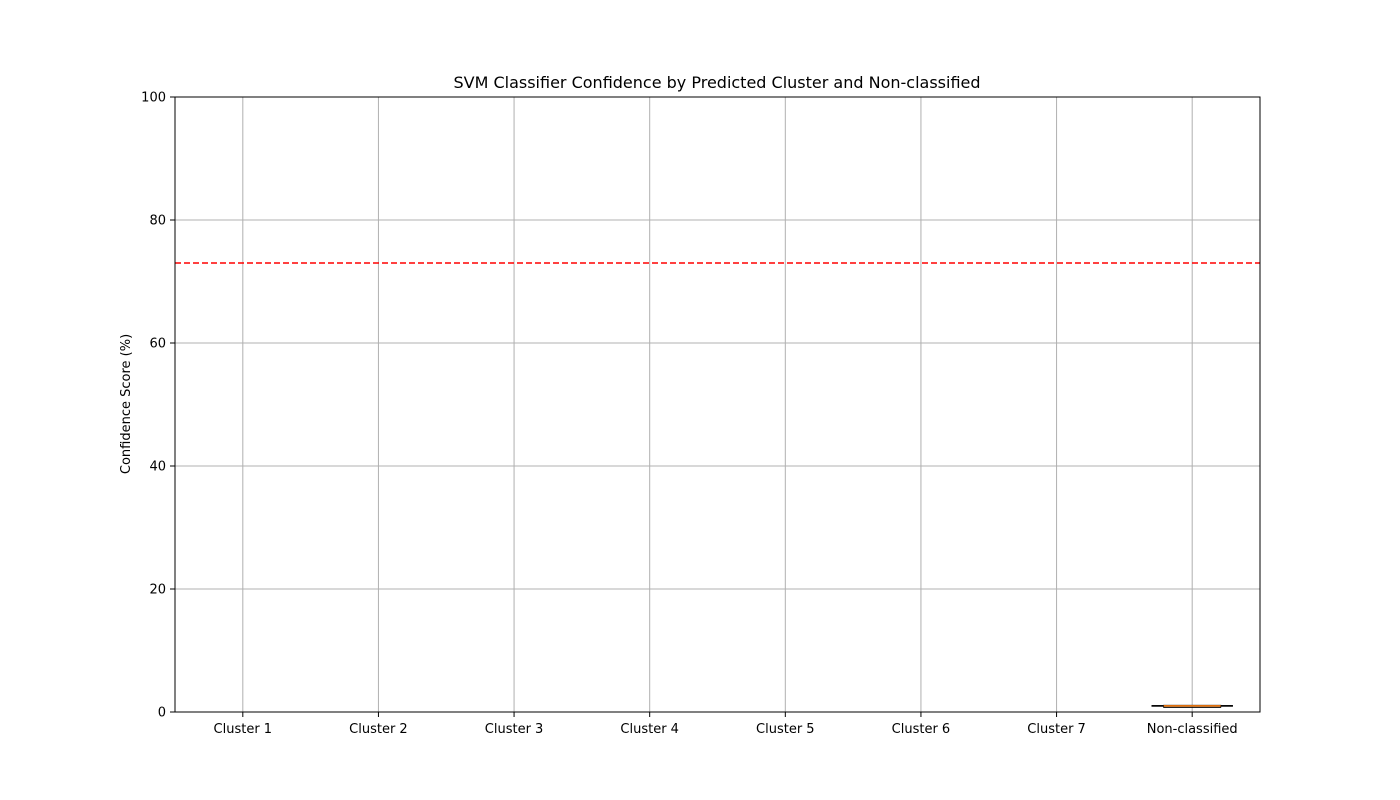 The height and width of the screenshot is (800, 1400). Describe the element at coordinates (378, 729) in the screenshot. I see `x-tick-label: Cluster 2` at that location.